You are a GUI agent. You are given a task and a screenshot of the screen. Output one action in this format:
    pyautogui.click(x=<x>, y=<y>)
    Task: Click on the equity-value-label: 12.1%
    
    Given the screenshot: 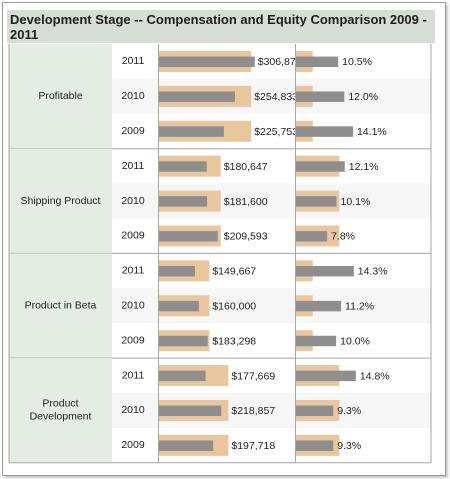 What is the action you would take?
    pyautogui.click(x=364, y=167)
    